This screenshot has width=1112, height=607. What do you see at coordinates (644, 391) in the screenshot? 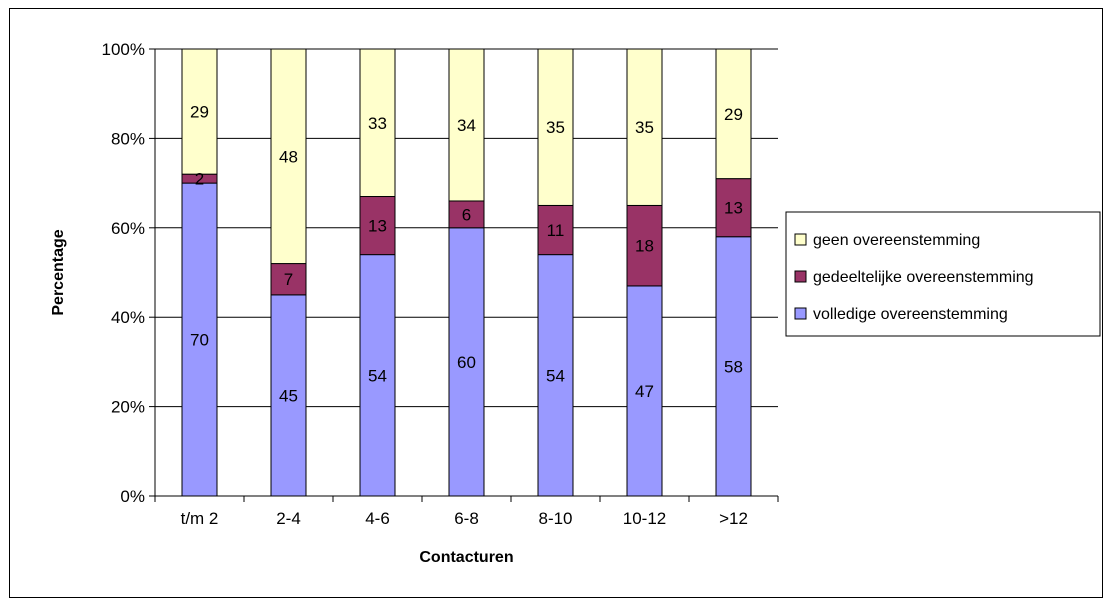
I see `data-label: 47` at bounding box center [644, 391].